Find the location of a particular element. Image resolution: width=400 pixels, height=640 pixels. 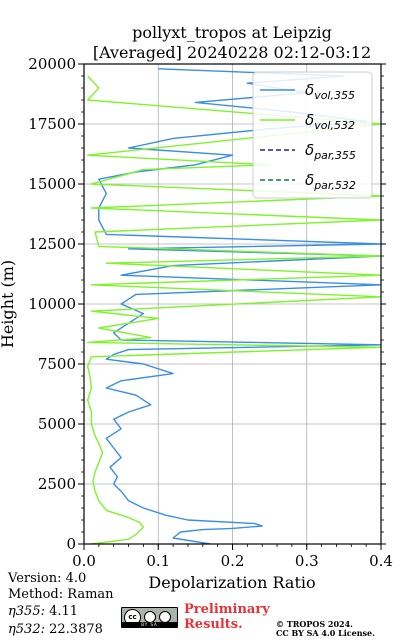

version-label: Version: 4.0 is located at coordinates (47, 578).